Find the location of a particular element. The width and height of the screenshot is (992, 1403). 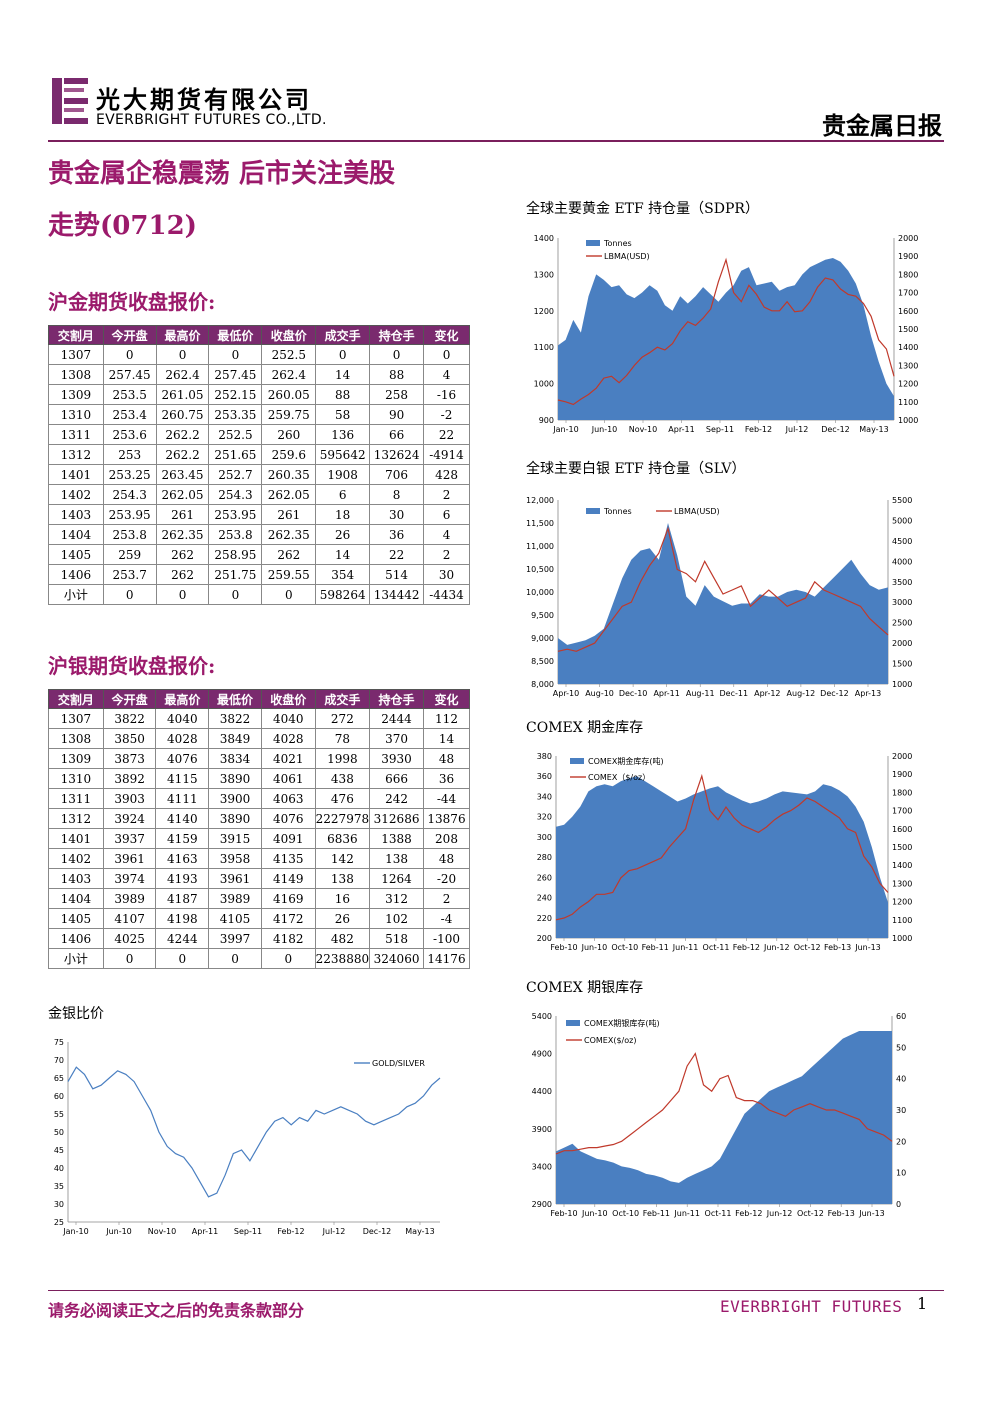

table-cell: 14 is located at coordinates (343, 554).